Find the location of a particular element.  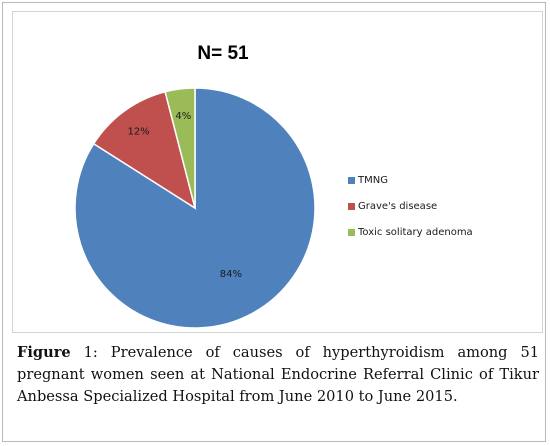

legend-label: TMNG is located at coordinates (373, 180).